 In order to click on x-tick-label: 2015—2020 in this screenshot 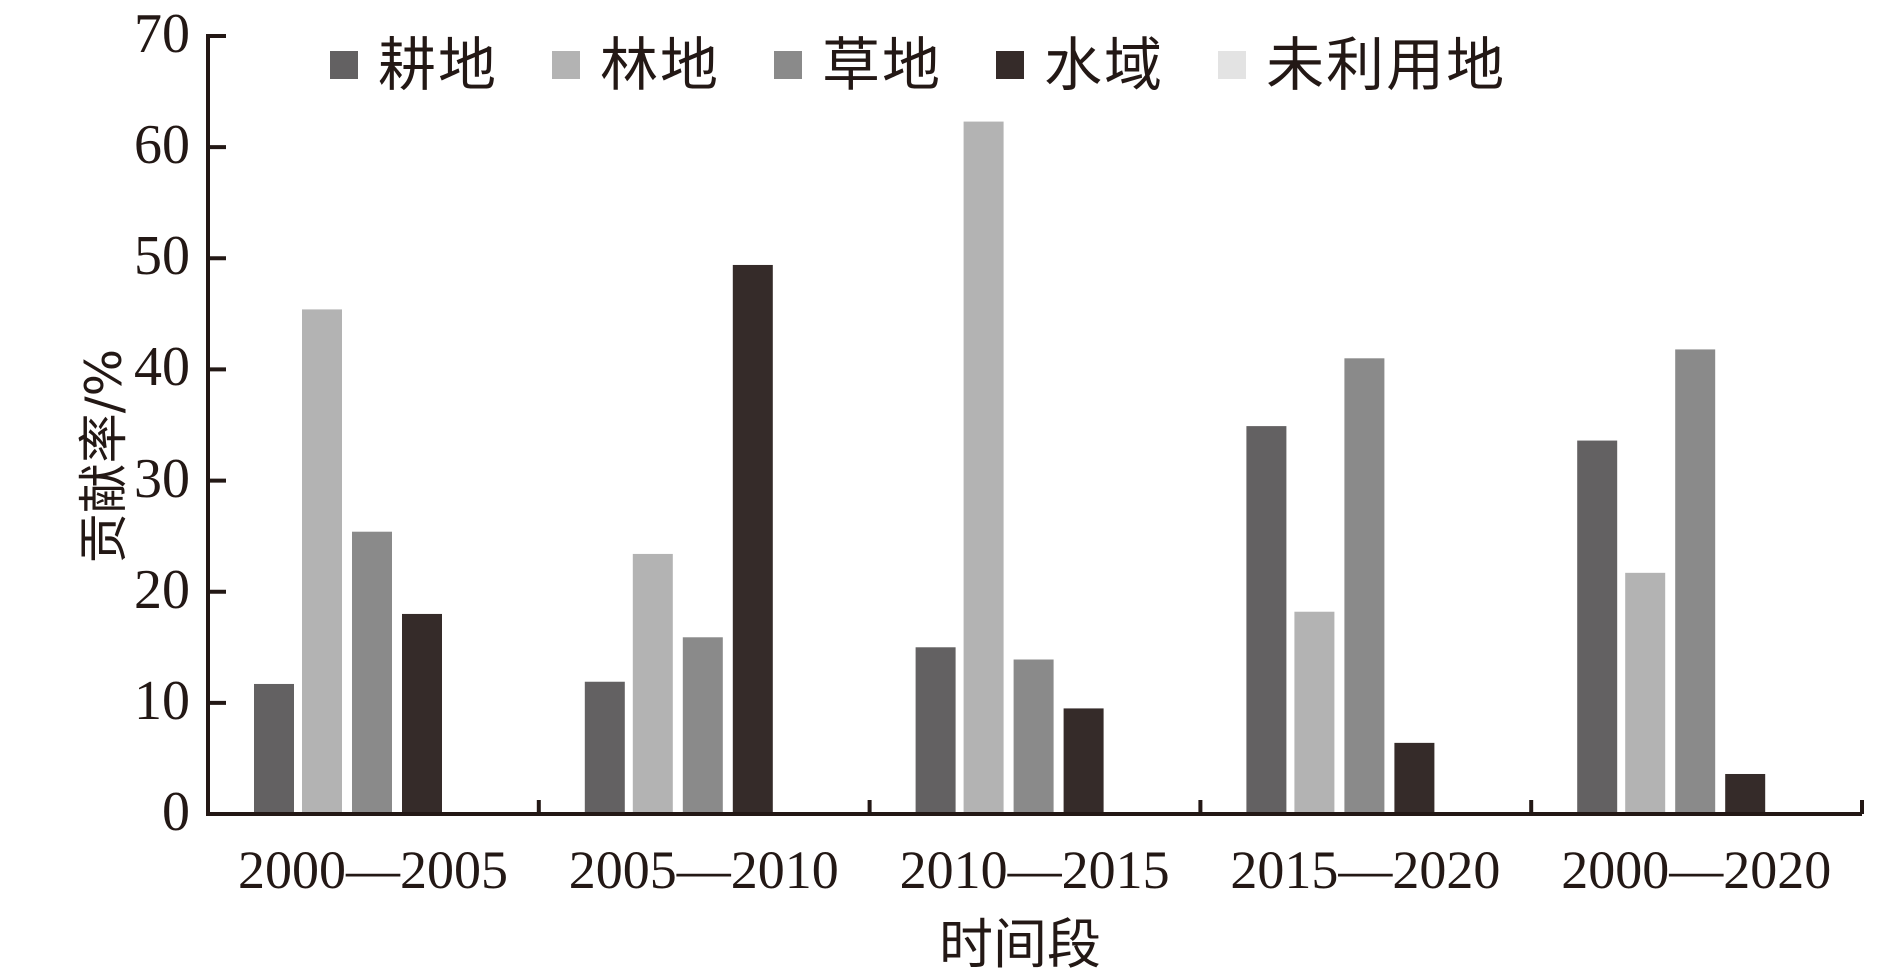, I will do `click(1365, 870)`.